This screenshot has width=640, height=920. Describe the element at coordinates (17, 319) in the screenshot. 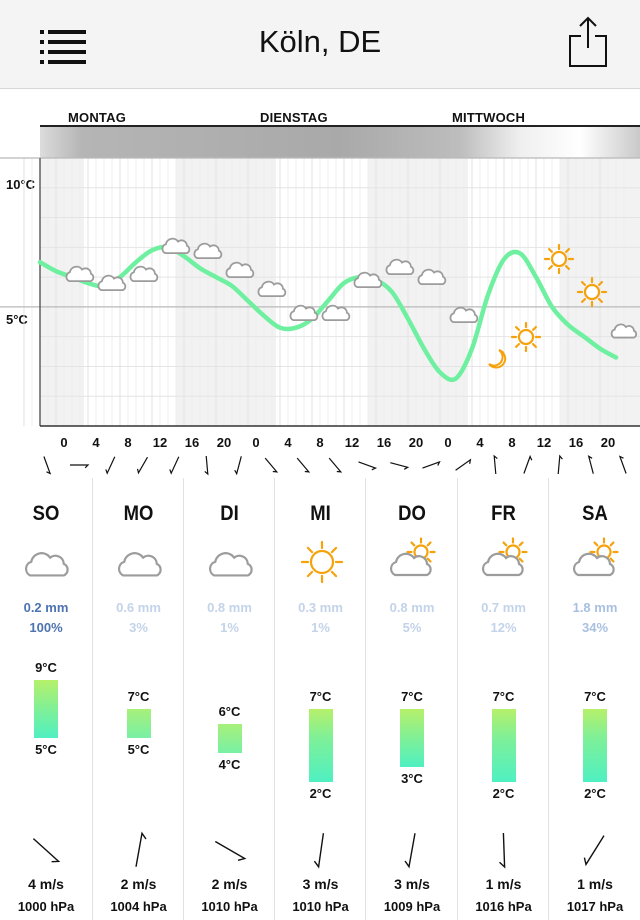

I see `y-axis-label: 5°C` at that location.